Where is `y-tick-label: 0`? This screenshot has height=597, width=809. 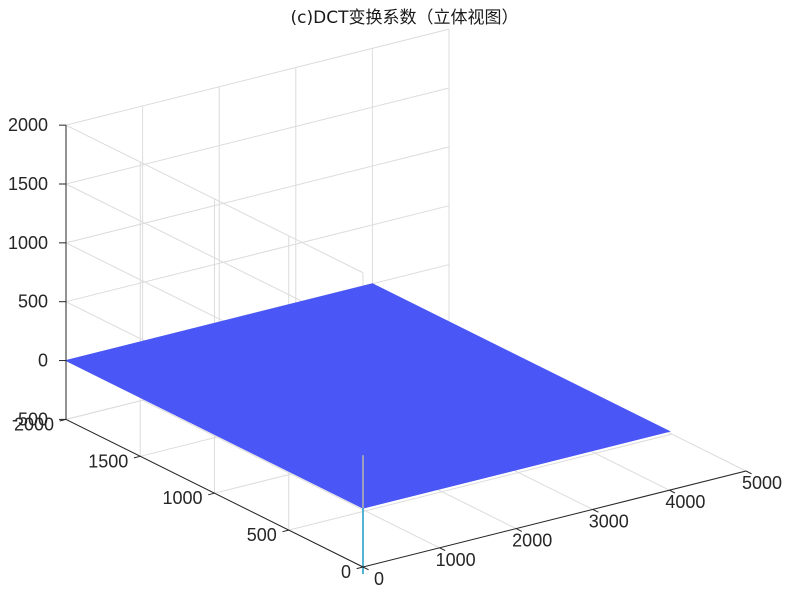 y-tick-label: 0 is located at coordinates (346, 572).